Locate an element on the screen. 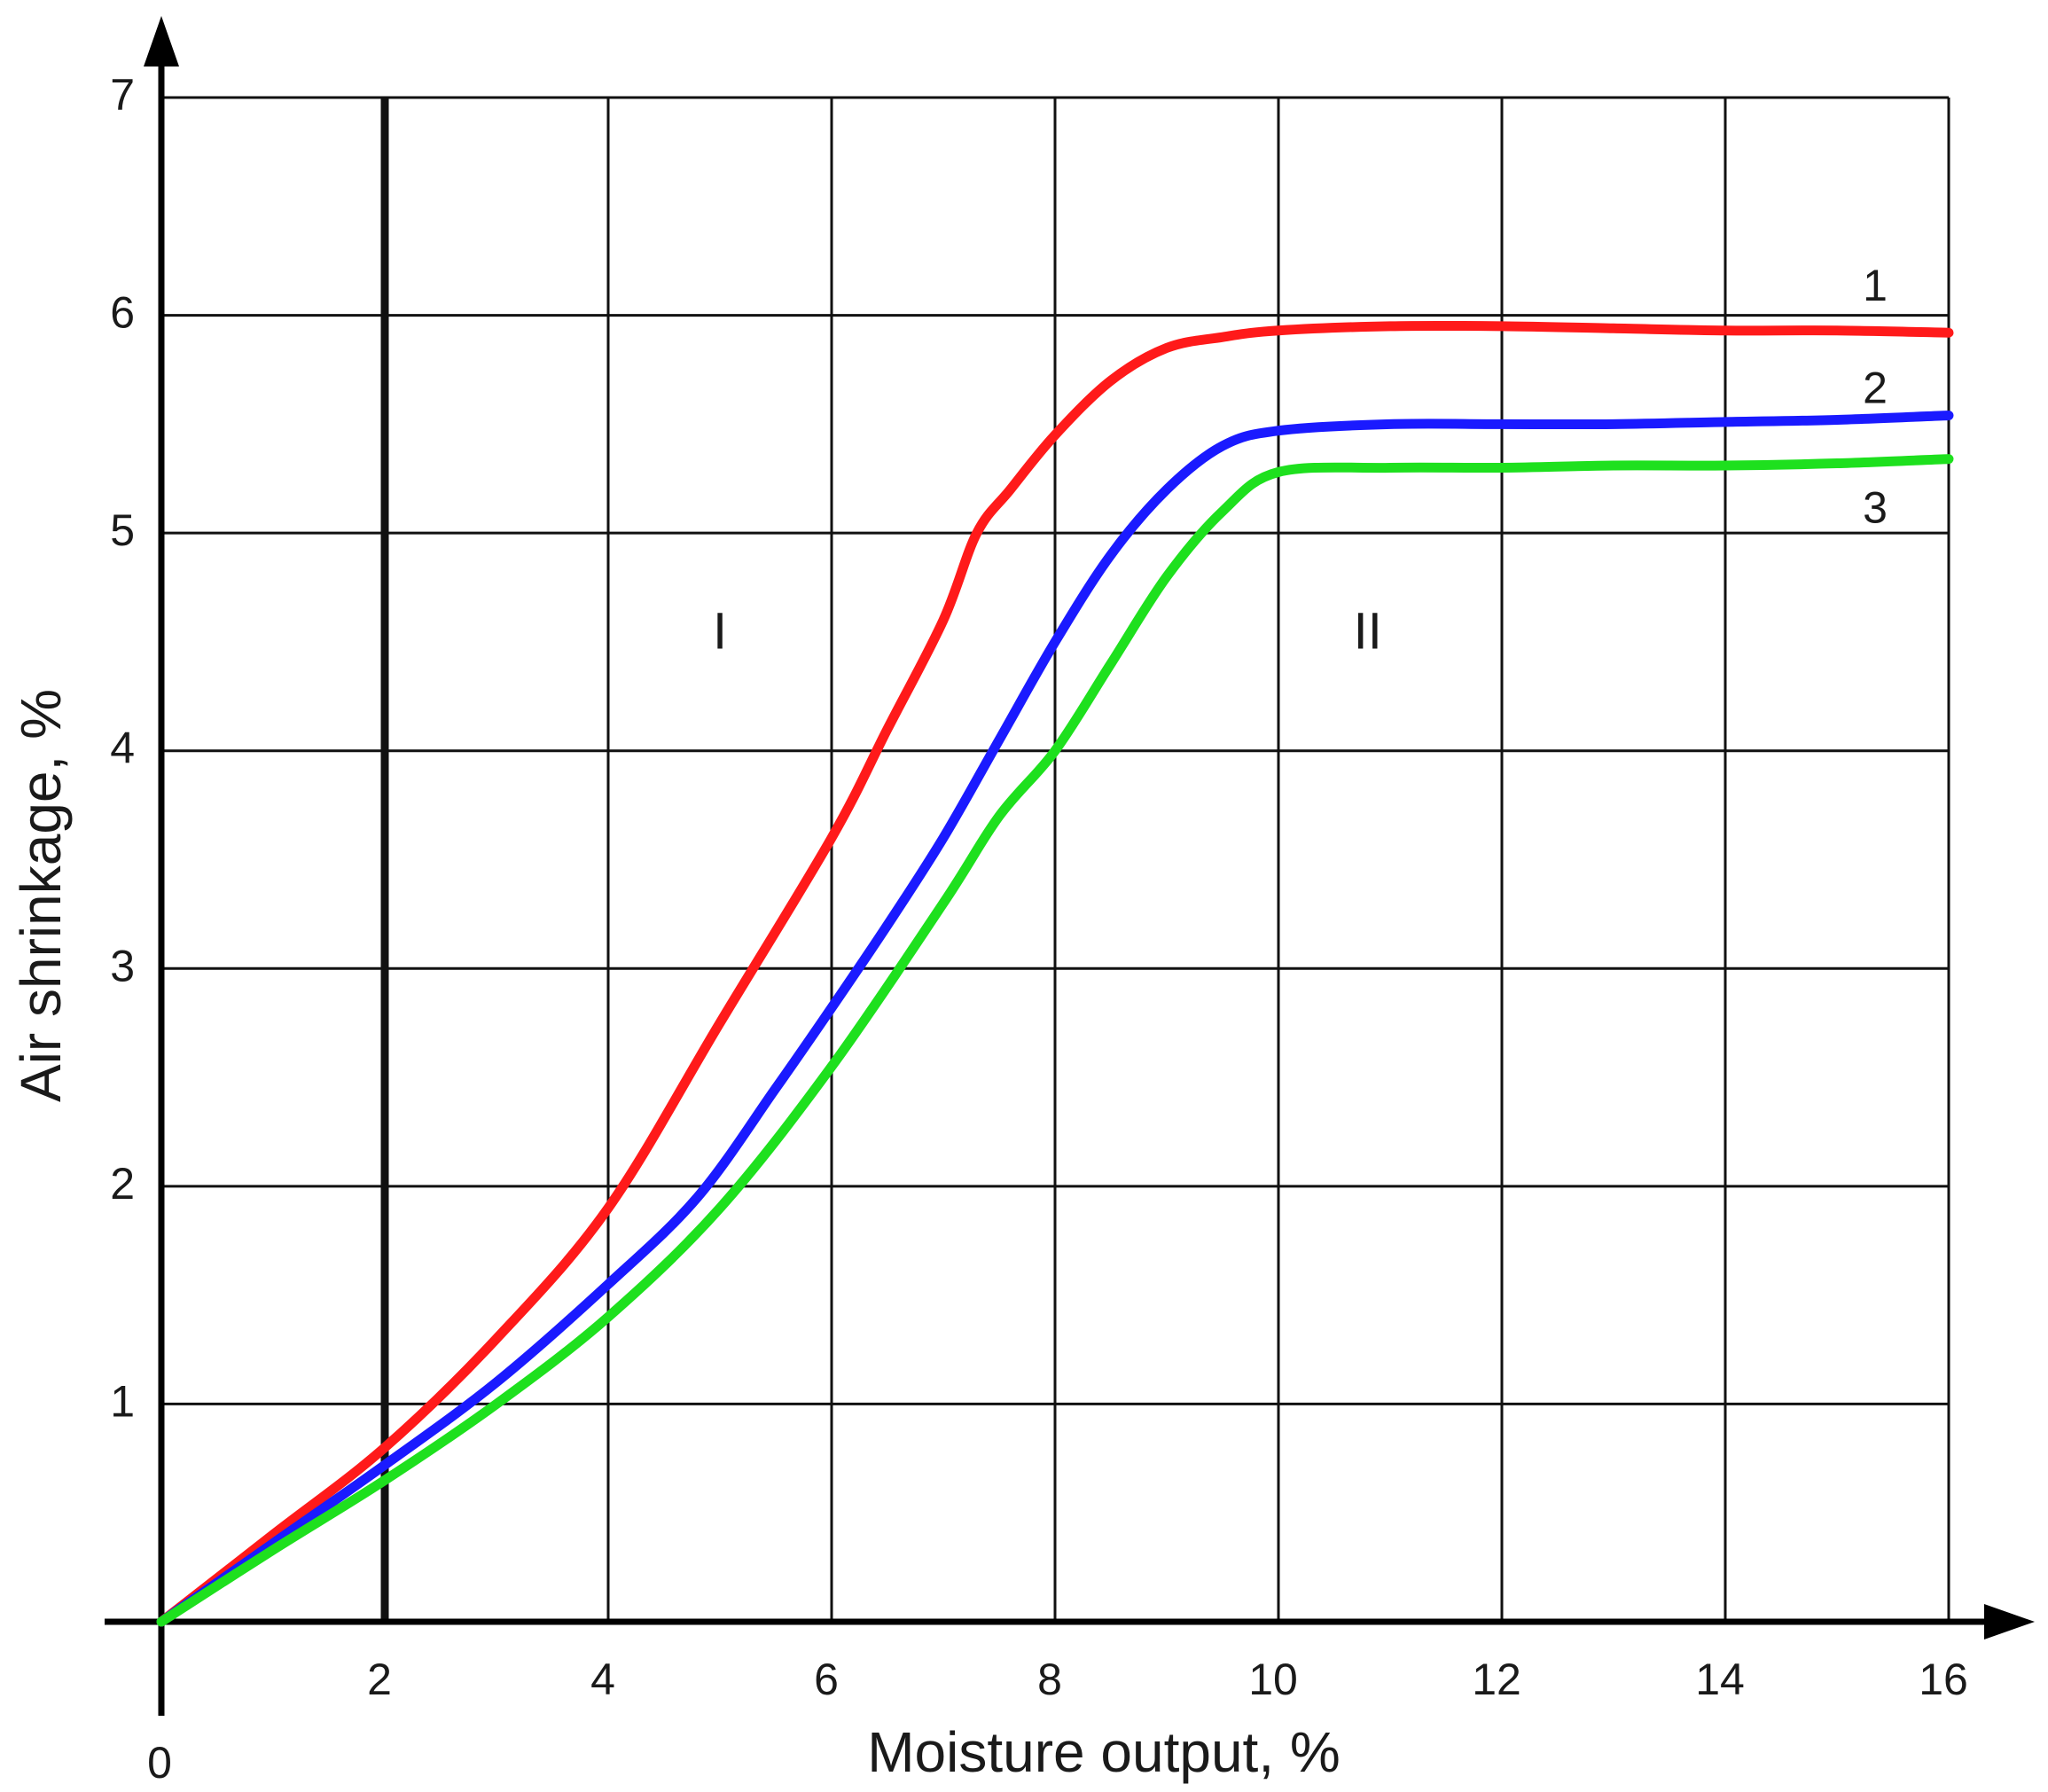 The width and height of the screenshot is (2048, 1792). x-axis-title: Moisture output, % is located at coordinates (1104, 1752).